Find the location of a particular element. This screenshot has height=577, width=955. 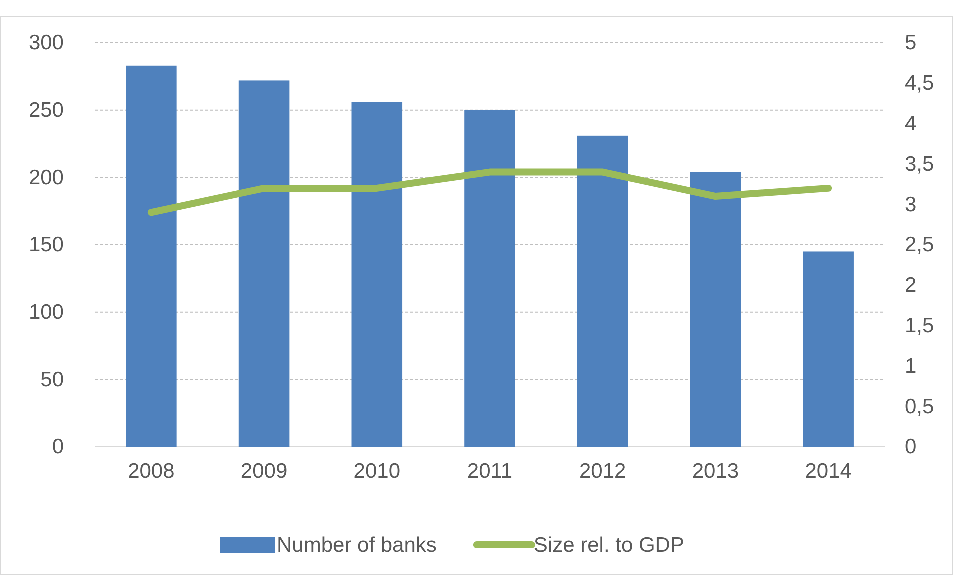

legend-label: Number of banks is located at coordinates (357, 545).